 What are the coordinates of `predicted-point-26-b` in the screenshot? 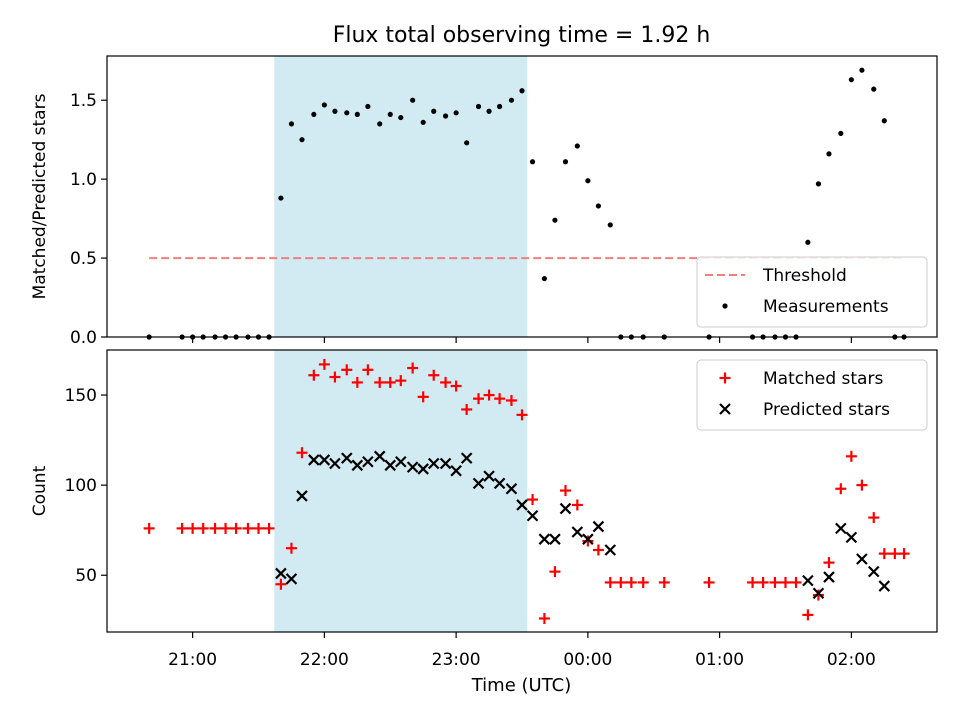 It's located at (565, 508).